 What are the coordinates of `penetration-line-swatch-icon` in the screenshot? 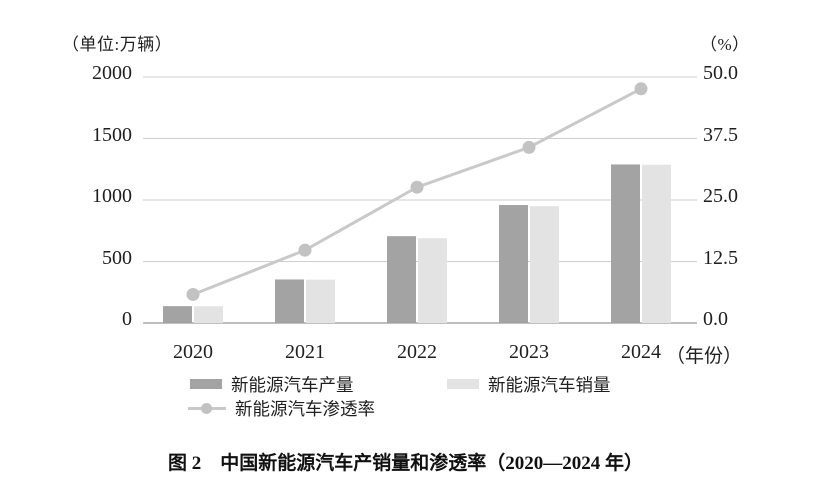 It's located at (207, 408).